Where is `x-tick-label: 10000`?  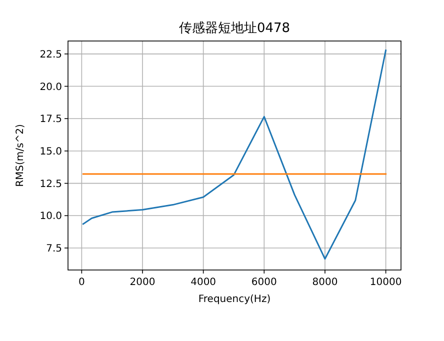
x-tick-label: 10000 is located at coordinates (386, 282).